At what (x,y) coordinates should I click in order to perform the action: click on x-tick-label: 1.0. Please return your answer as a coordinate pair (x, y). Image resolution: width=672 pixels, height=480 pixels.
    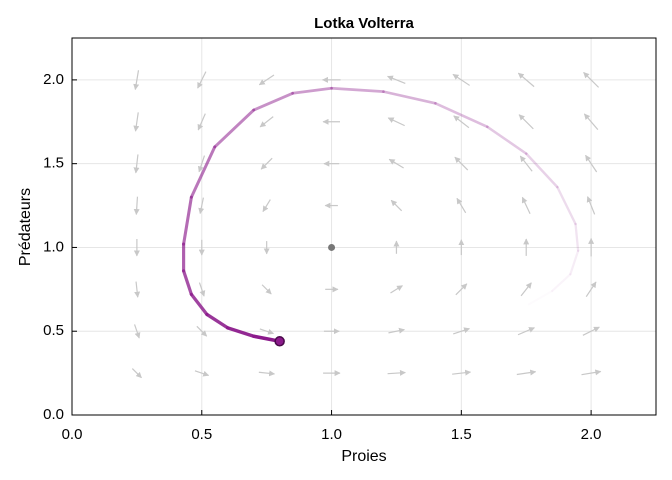
    Looking at the image, I should click on (331, 434).